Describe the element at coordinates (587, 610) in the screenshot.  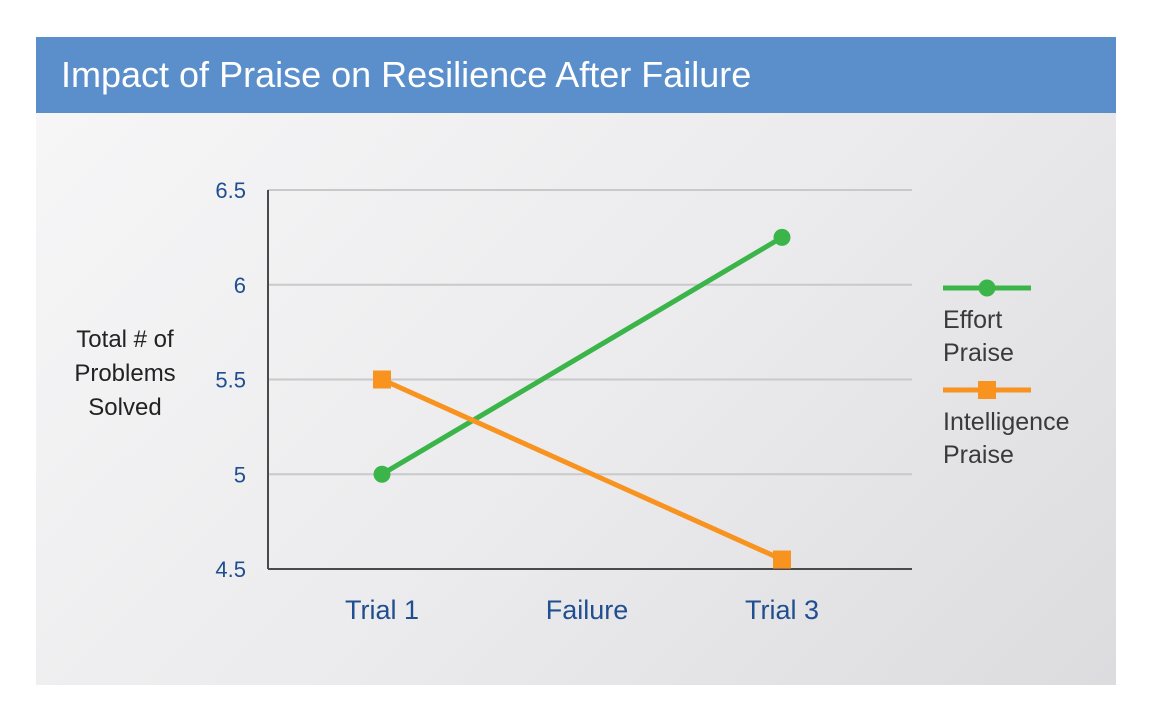
I see `x-tick-label: Failure` at that location.